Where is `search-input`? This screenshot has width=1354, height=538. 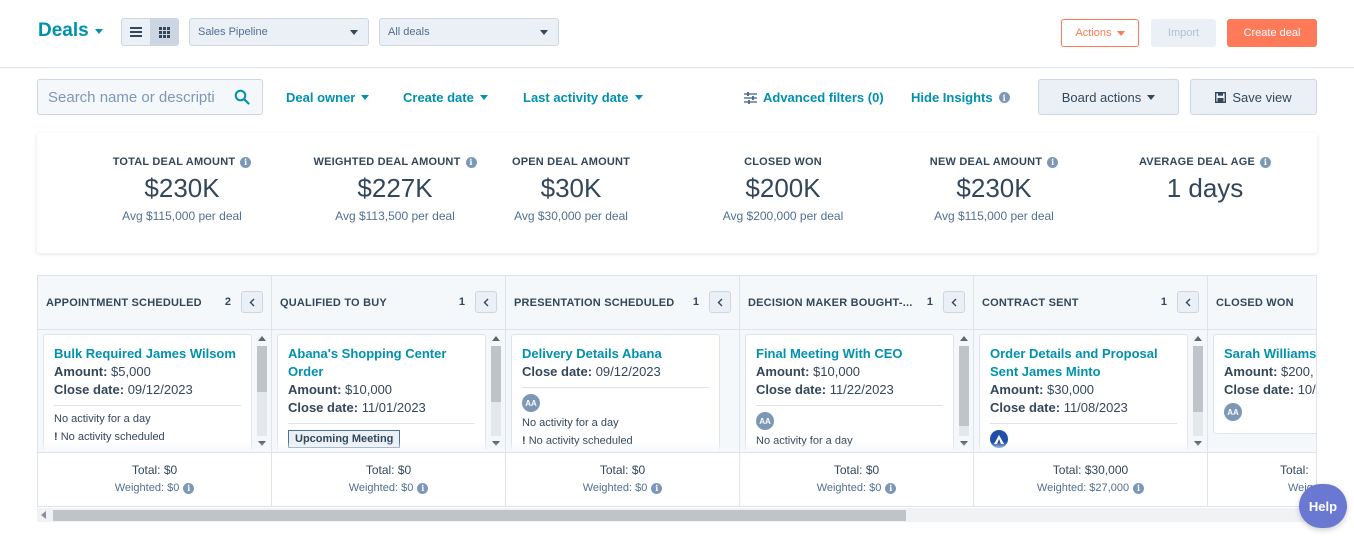 search-input is located at coordinates (131, 97).